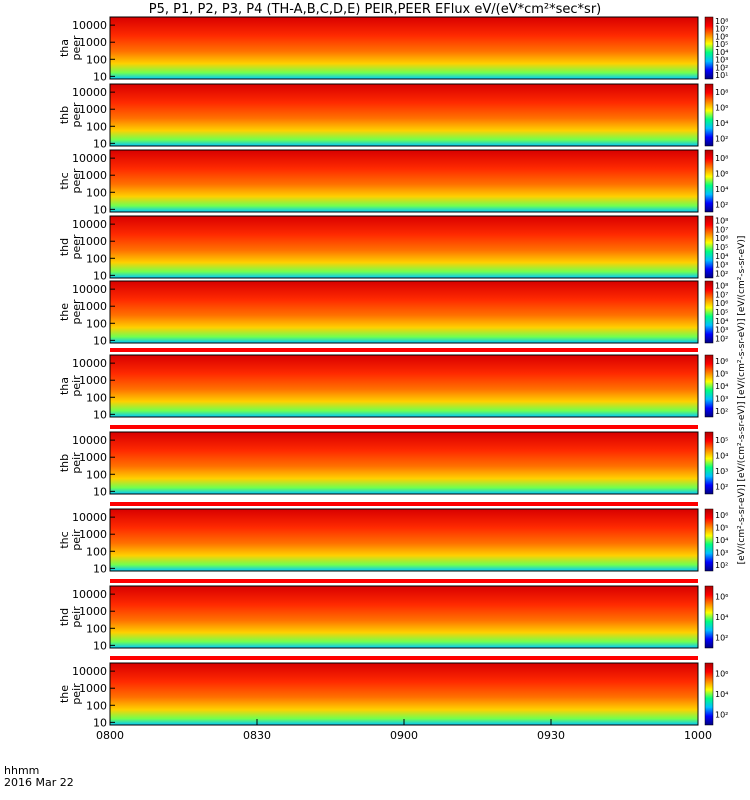 This screenshot has height=800, width=750. Describe the element at coordinates (64, 115) in the screenshot. I see `panel-ylabel: thb` at that location.